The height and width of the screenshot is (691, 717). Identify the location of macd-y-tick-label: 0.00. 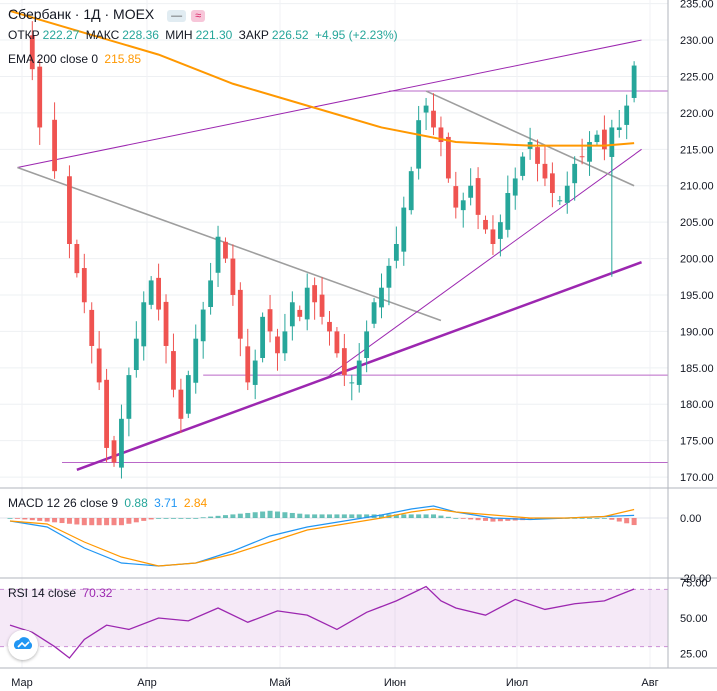
(690, 519).